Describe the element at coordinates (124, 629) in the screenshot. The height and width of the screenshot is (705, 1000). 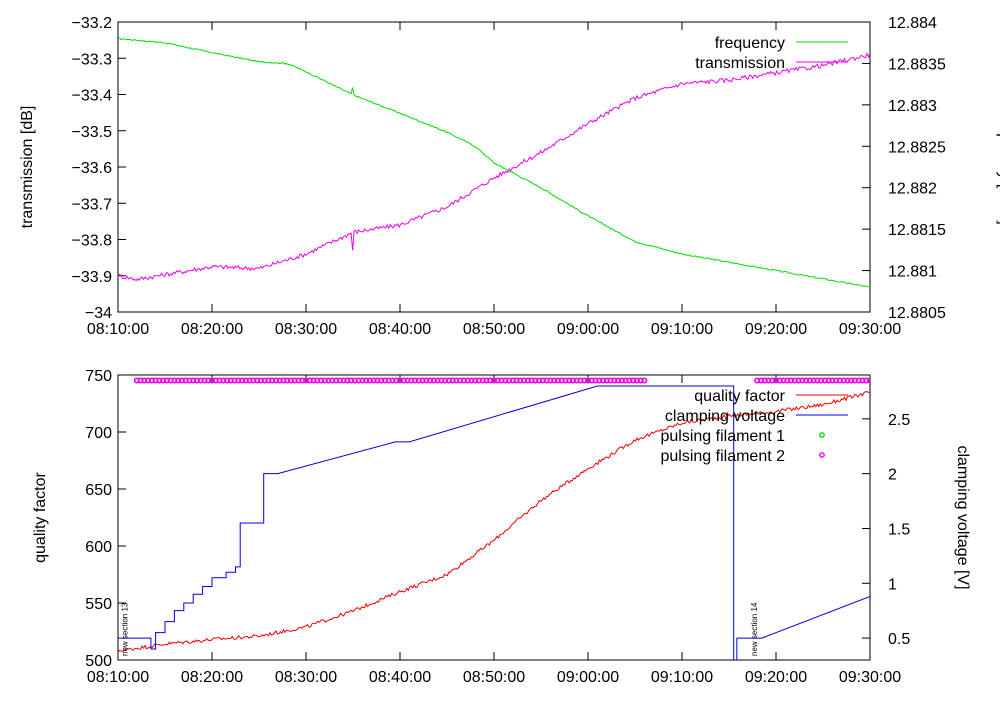
I see `section-annotation: new section 13` at that location.